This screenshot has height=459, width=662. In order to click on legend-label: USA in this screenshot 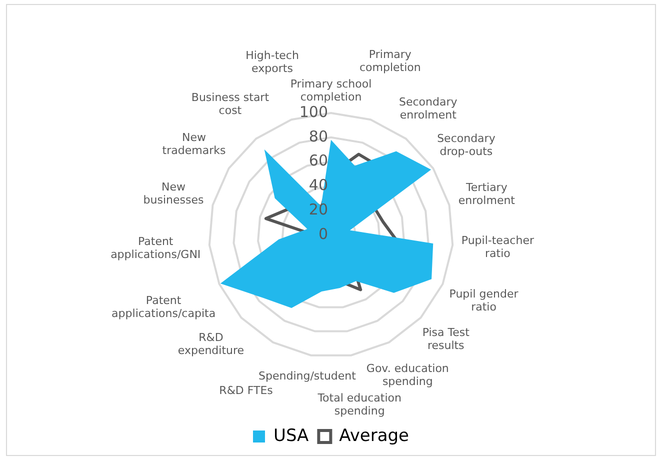, I will do `click(292, 436)`.